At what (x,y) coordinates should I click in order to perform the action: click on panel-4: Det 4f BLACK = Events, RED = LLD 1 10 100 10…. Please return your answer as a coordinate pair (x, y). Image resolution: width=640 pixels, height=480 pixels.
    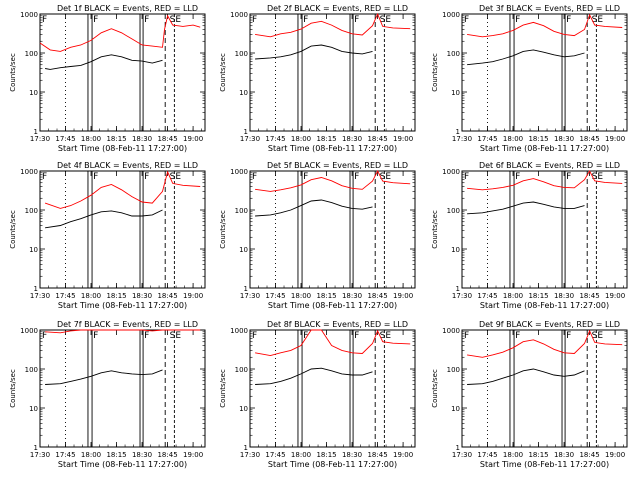
    Looking at the image, I should click on (107, 235).